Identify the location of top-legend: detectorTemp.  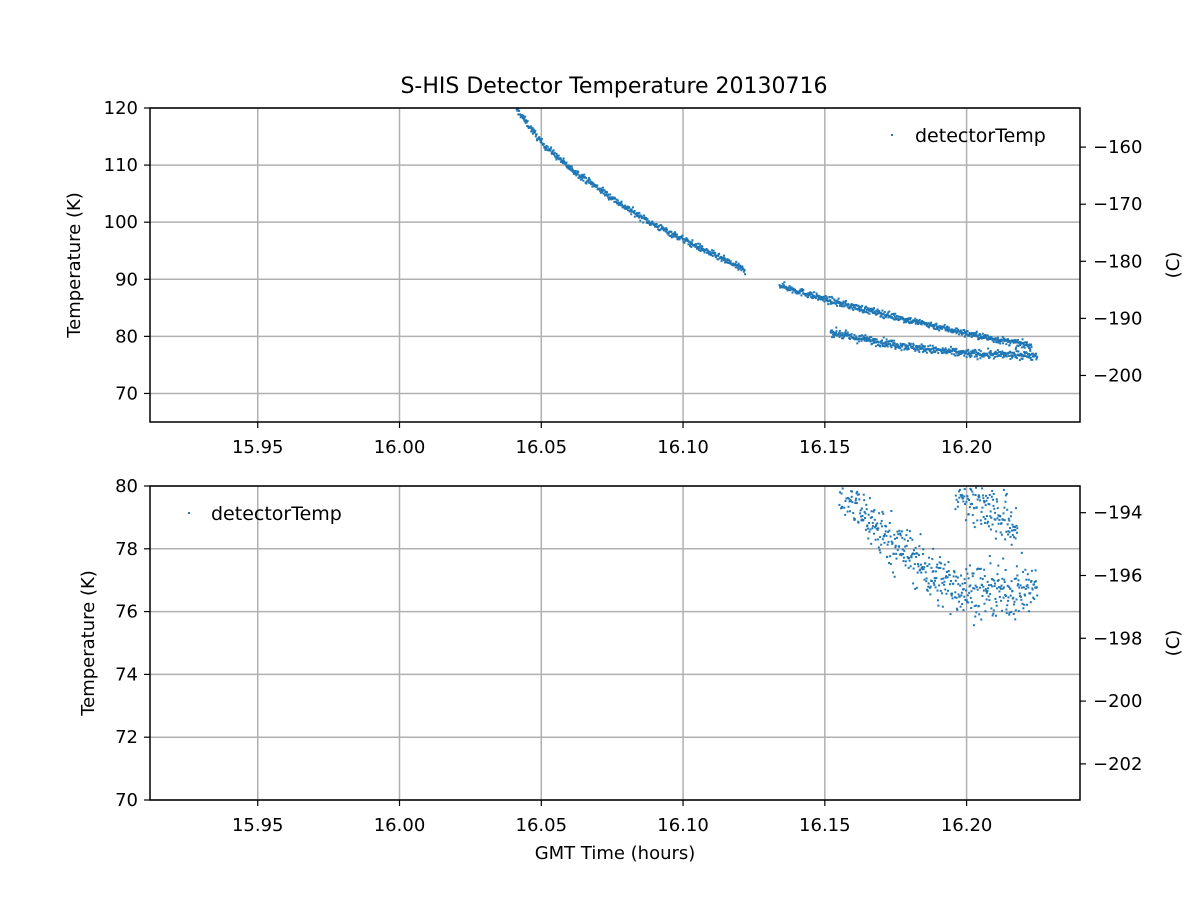
(968, 136).